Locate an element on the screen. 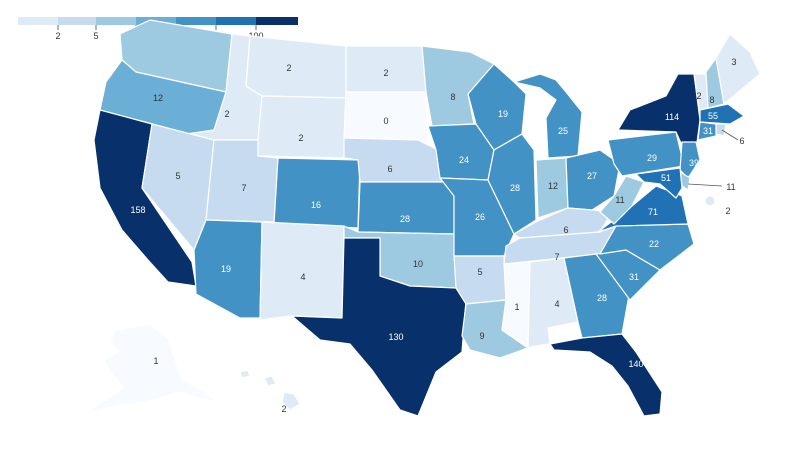  state-me is located at coordinates (738, 69).